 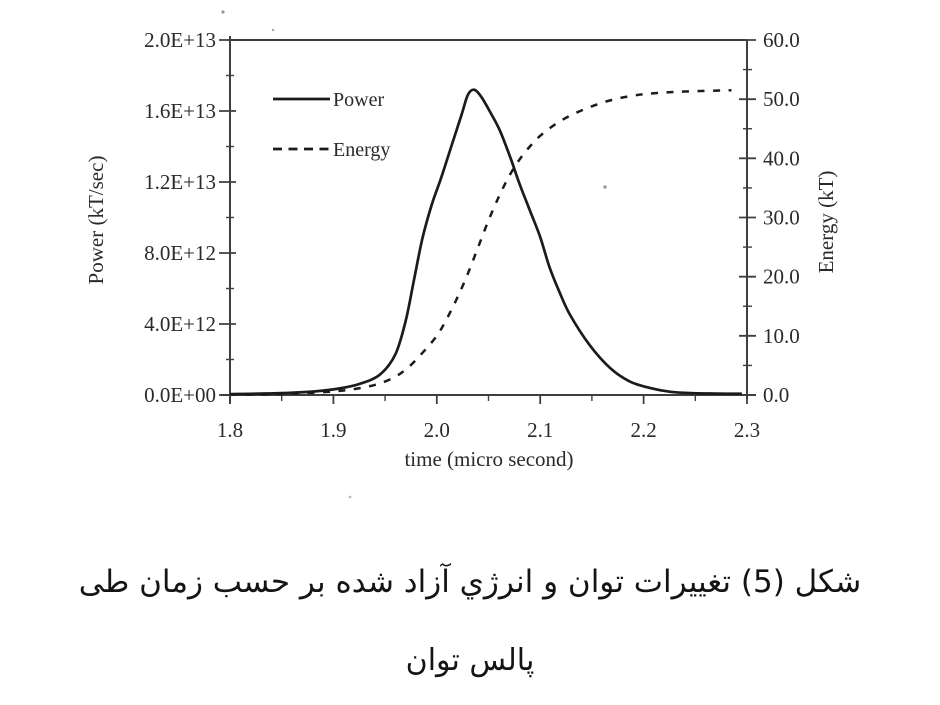 What do you see at coordinates (781, 40) in the screenshot?
I see `y-right-tick-label: 60.0` at bounding box center [781, 40].